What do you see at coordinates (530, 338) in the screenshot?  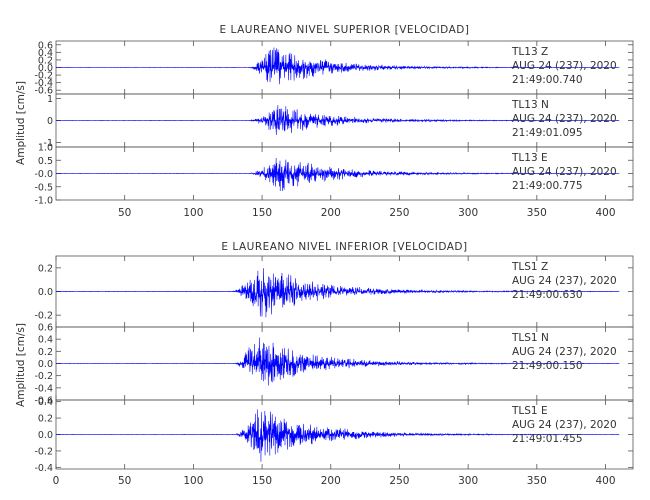 I see `station-label: TLS1 N` at bounding box center [530, 338].